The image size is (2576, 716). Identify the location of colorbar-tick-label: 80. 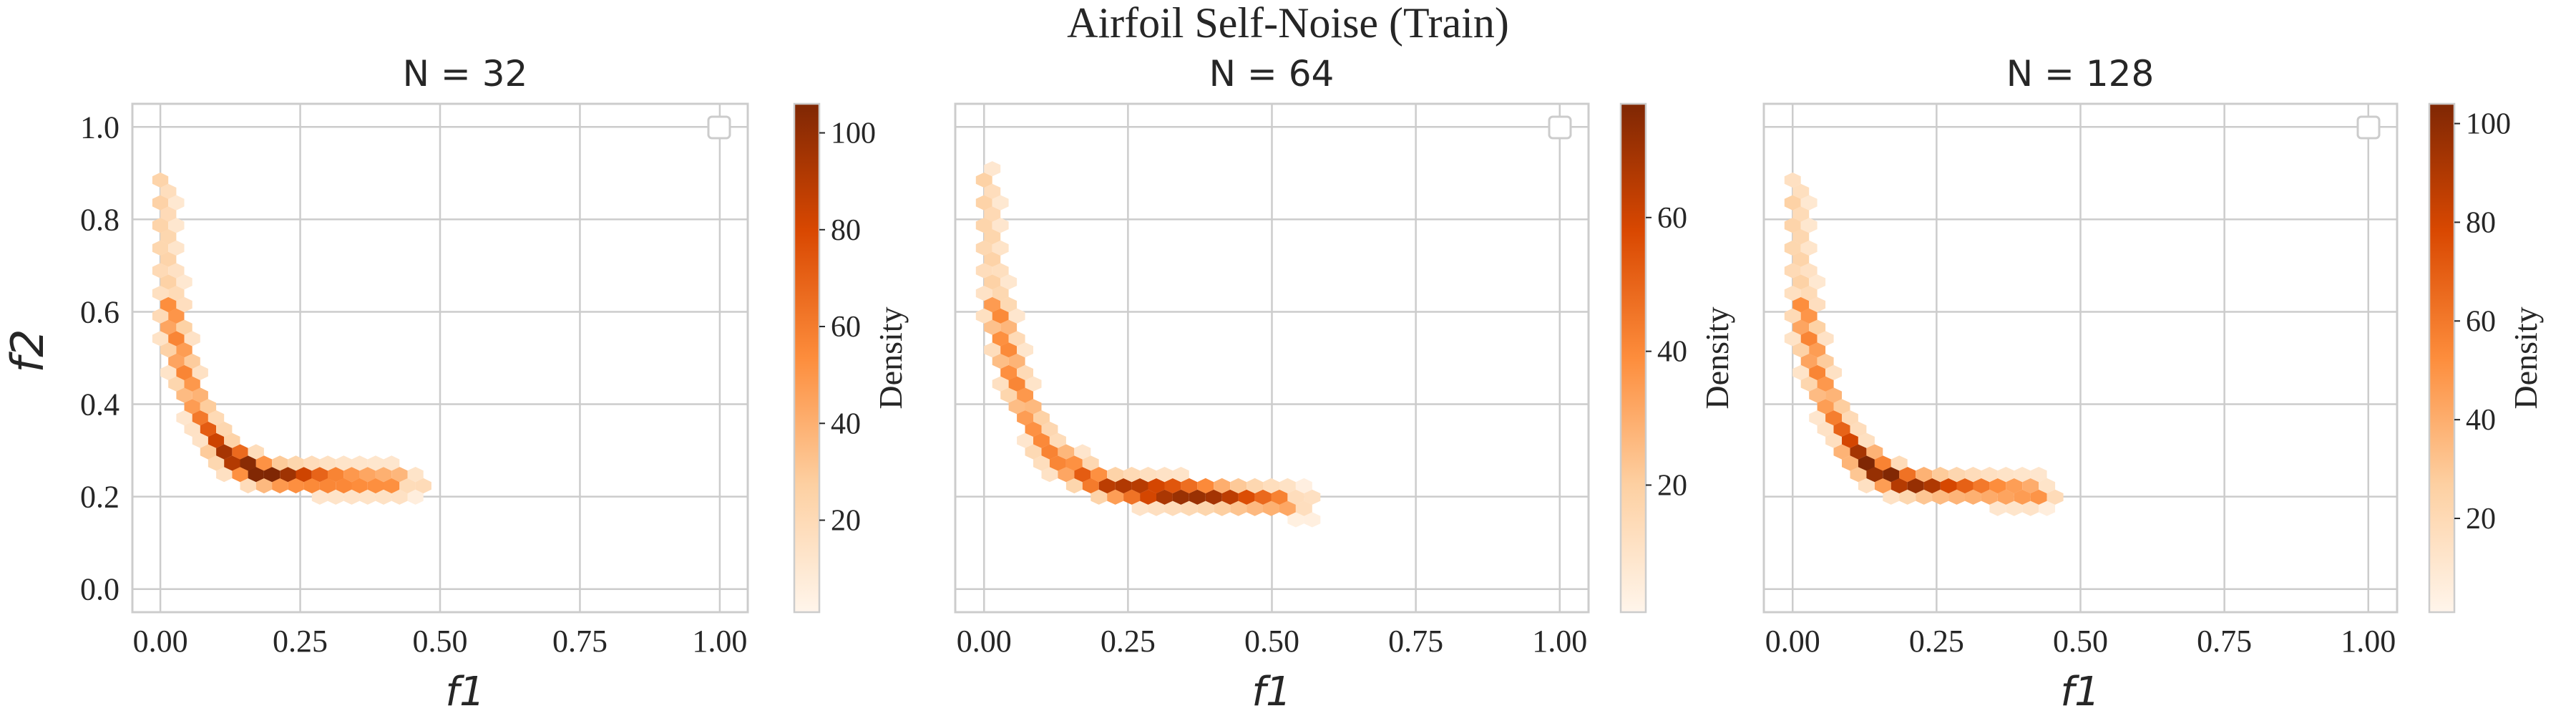
(846, 230).